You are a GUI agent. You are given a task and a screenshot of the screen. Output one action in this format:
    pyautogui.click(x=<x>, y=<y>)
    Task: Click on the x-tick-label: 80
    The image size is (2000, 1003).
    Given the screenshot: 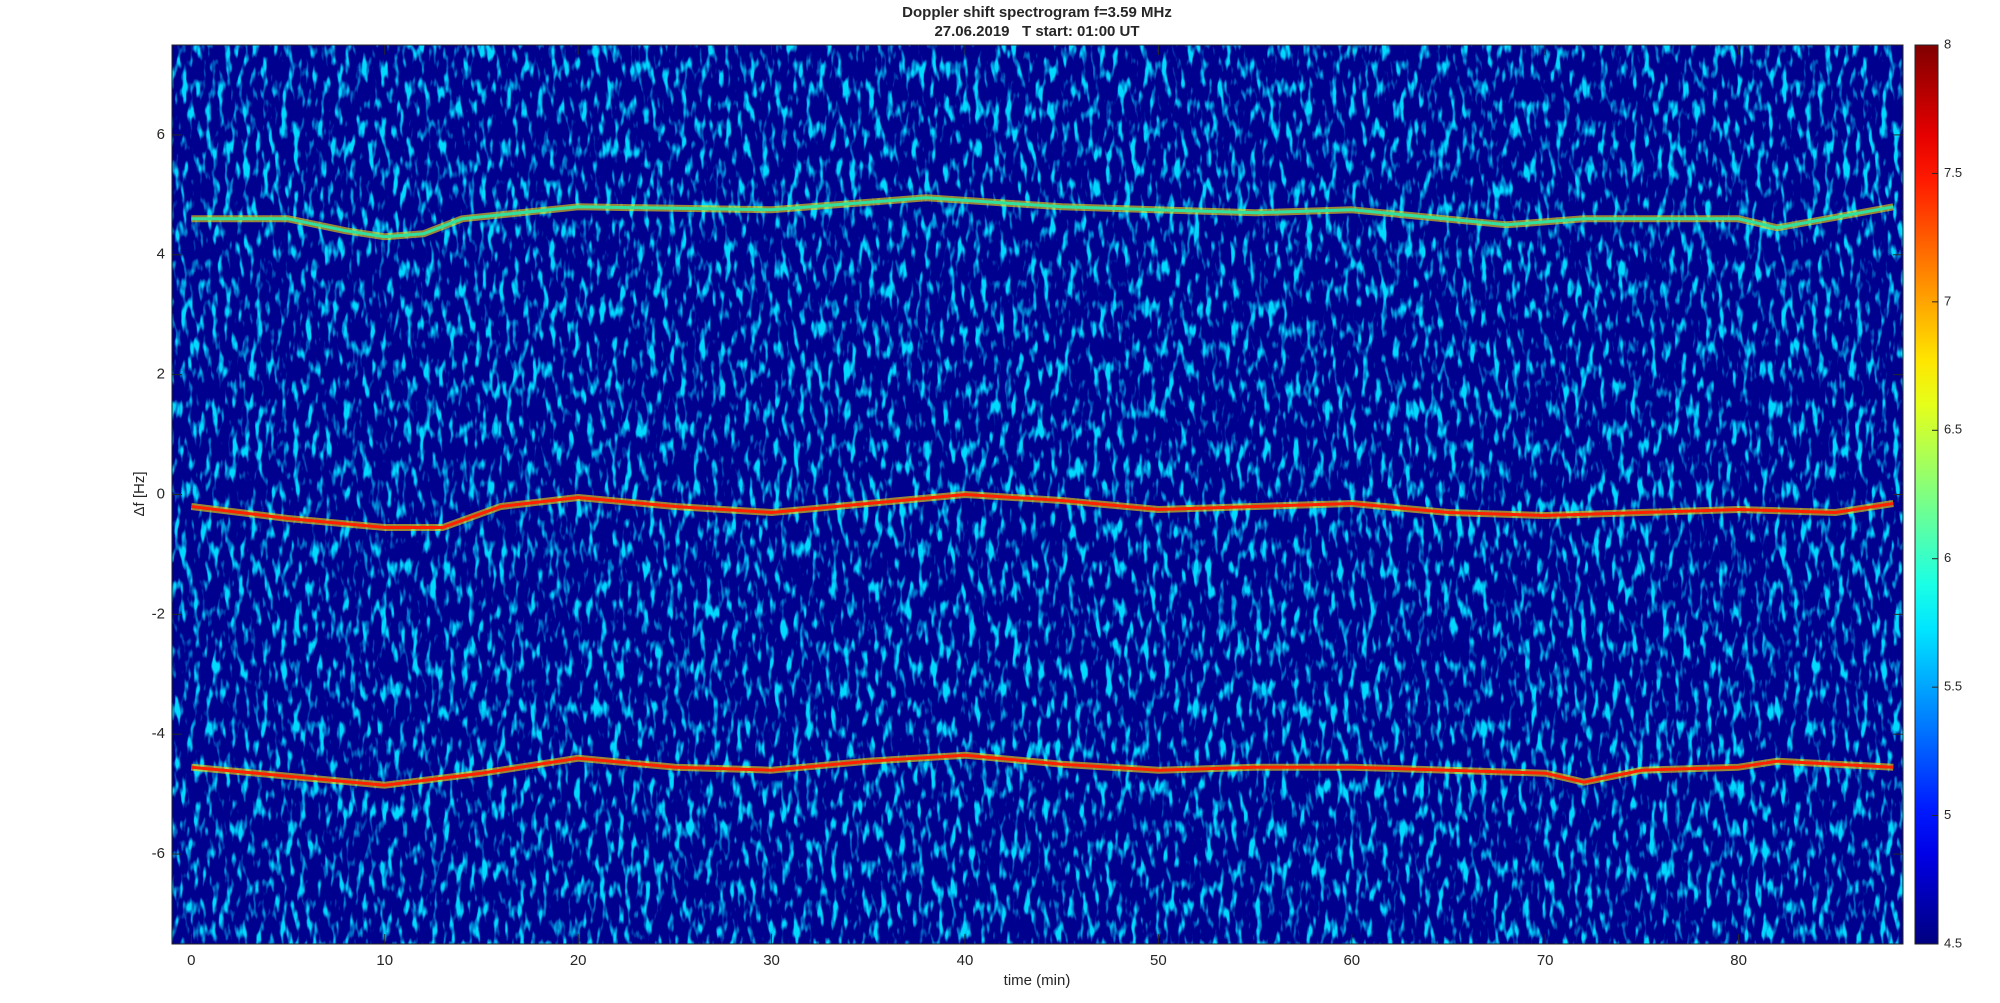 What is the action you would take?
    pyautogui.click(x=1738, y=960)
    